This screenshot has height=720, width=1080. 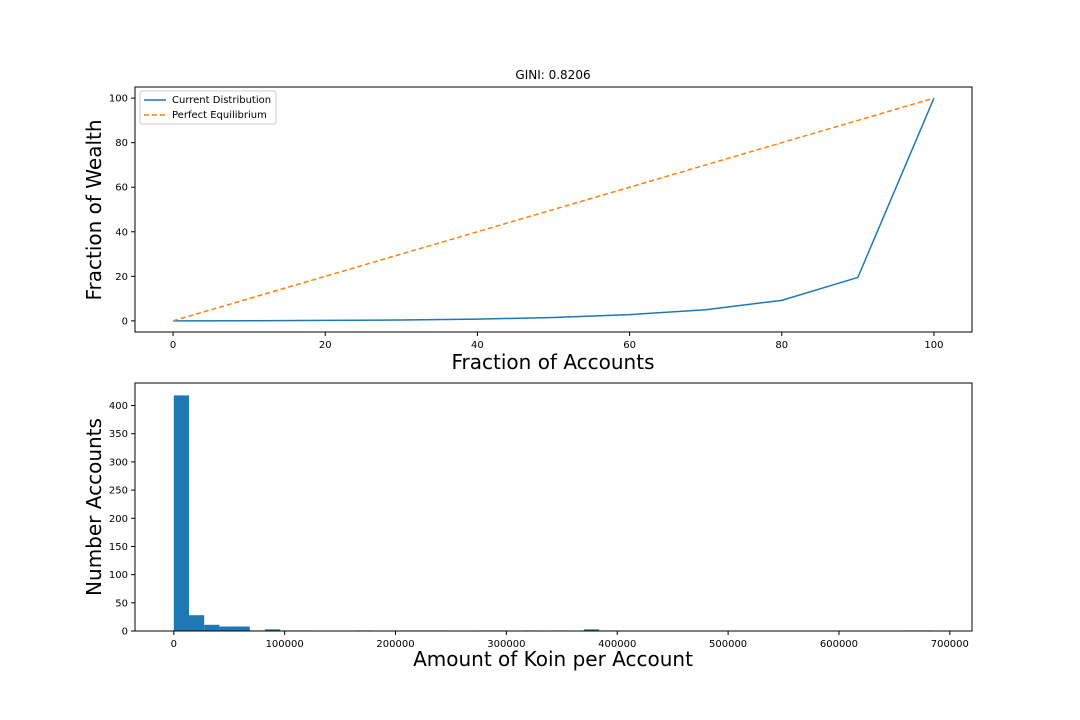 What do you see at coordinates (94, 209) in the screenshot?
I see `y-axis-label: Fraction of Wealth` at bounding box center [94, 209].